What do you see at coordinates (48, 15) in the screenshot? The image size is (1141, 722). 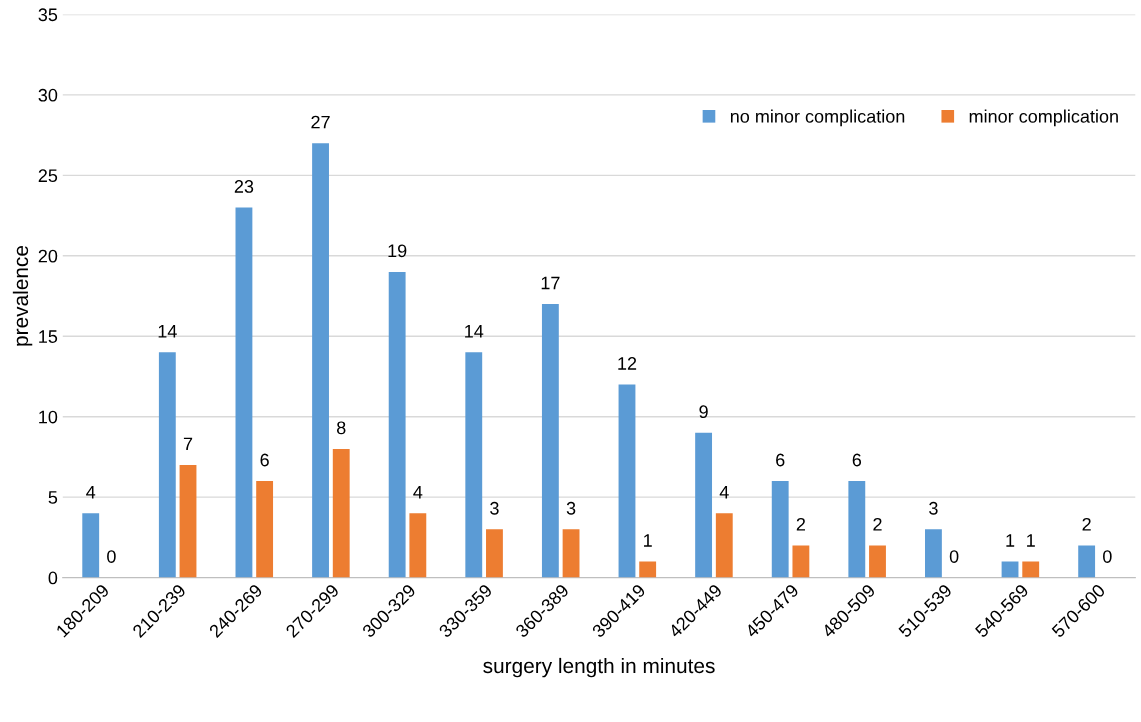 I see `y-tick-label: 35` at bounding box center [48, 15].